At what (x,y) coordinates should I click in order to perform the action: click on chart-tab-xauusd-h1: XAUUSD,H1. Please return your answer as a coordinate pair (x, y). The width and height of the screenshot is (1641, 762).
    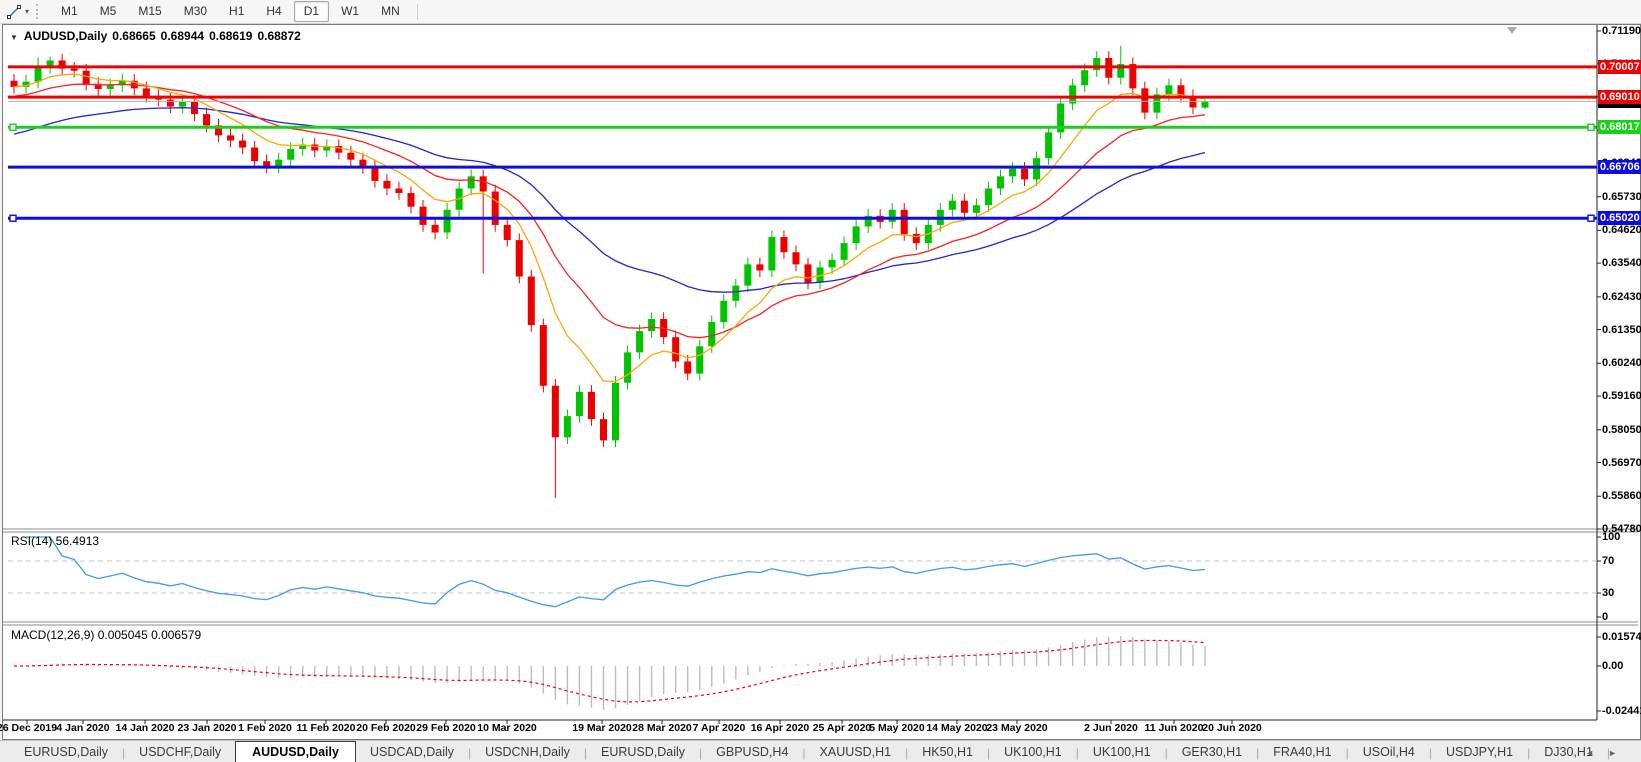
    Looking at the image, I should click on (855, 752).